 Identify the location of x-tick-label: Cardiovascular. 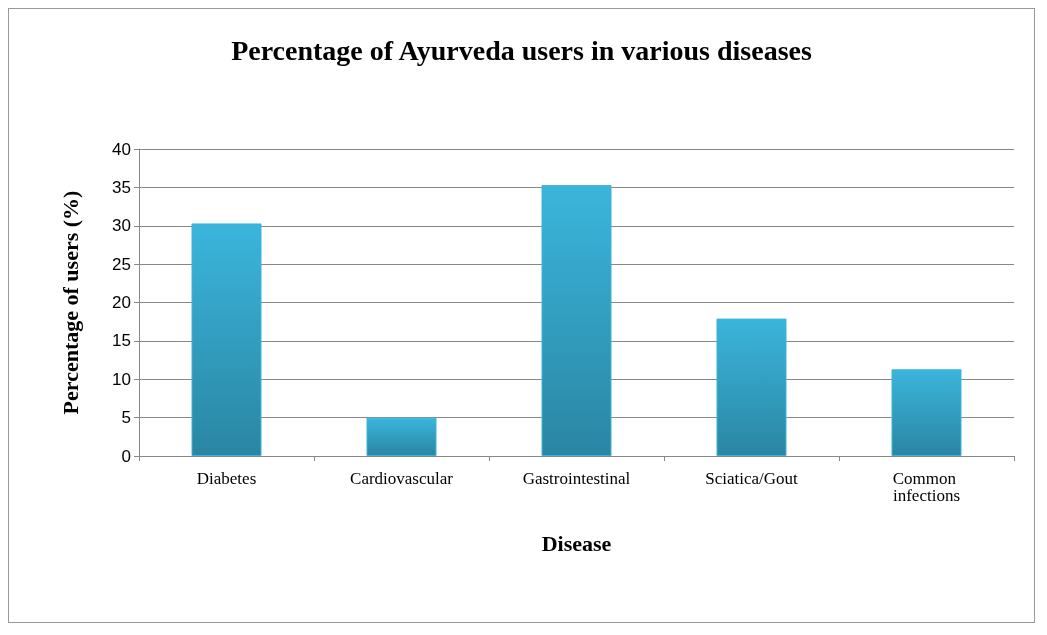
(402, 478).